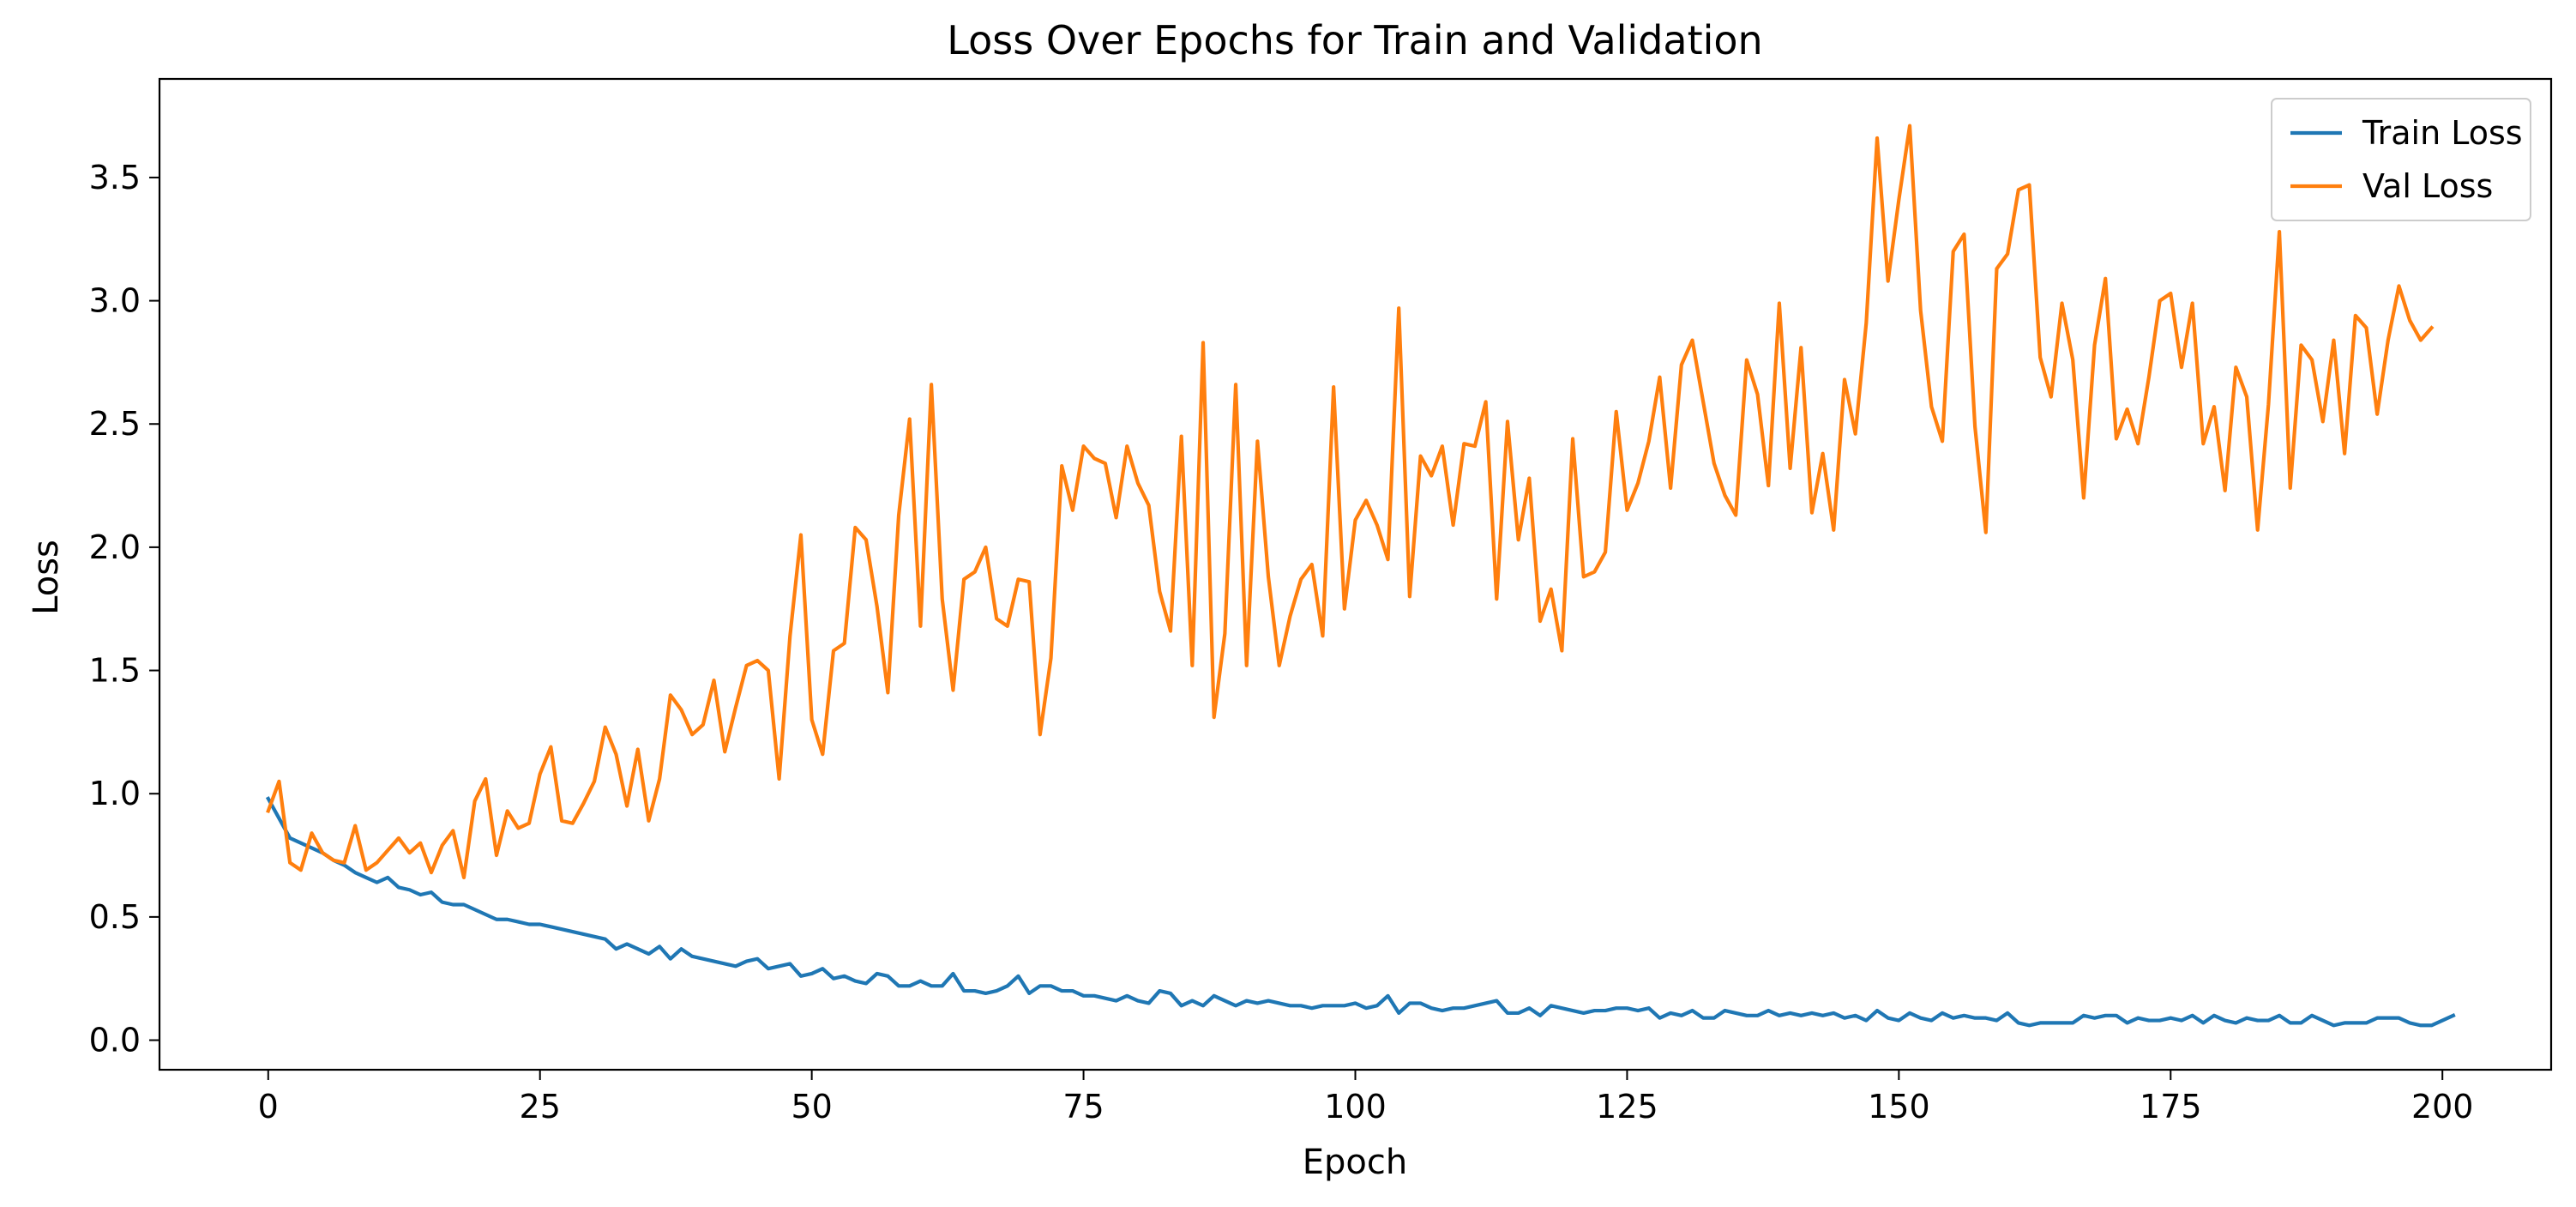  I want to click on y-axis: 0.0 0.5 1.0 1.5 2.0 2.5 3.0 3.5, so click(124, 609).